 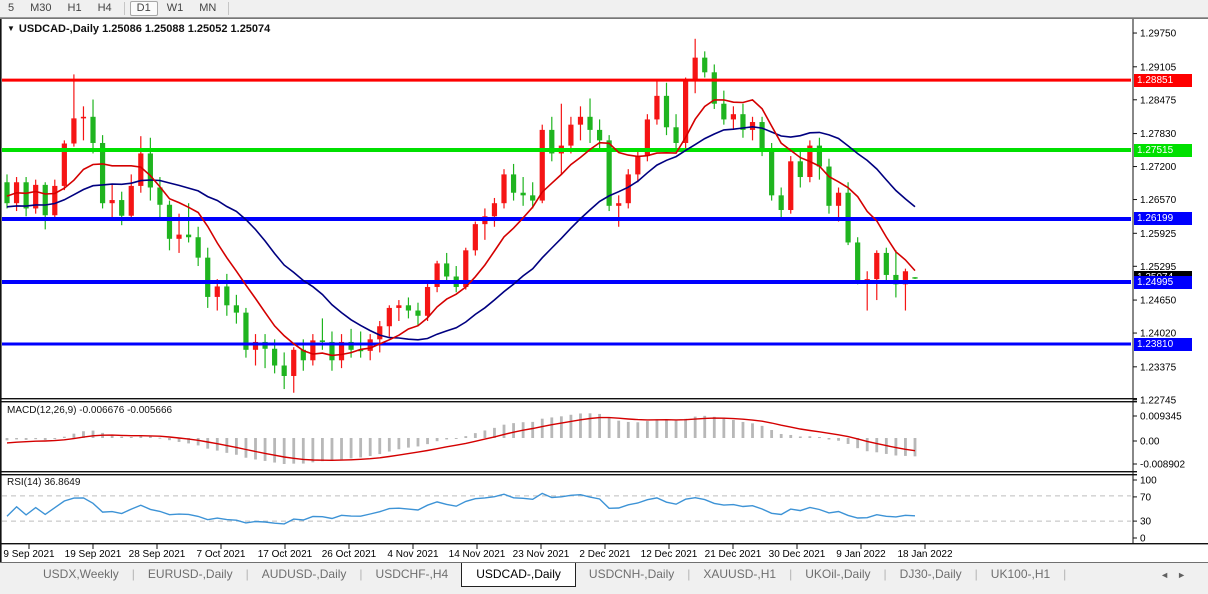 What do you see at coordinates (1158, 67) in the screenshot?
I see `svg-text: 1.29105` at bounding box center [1158, 67].